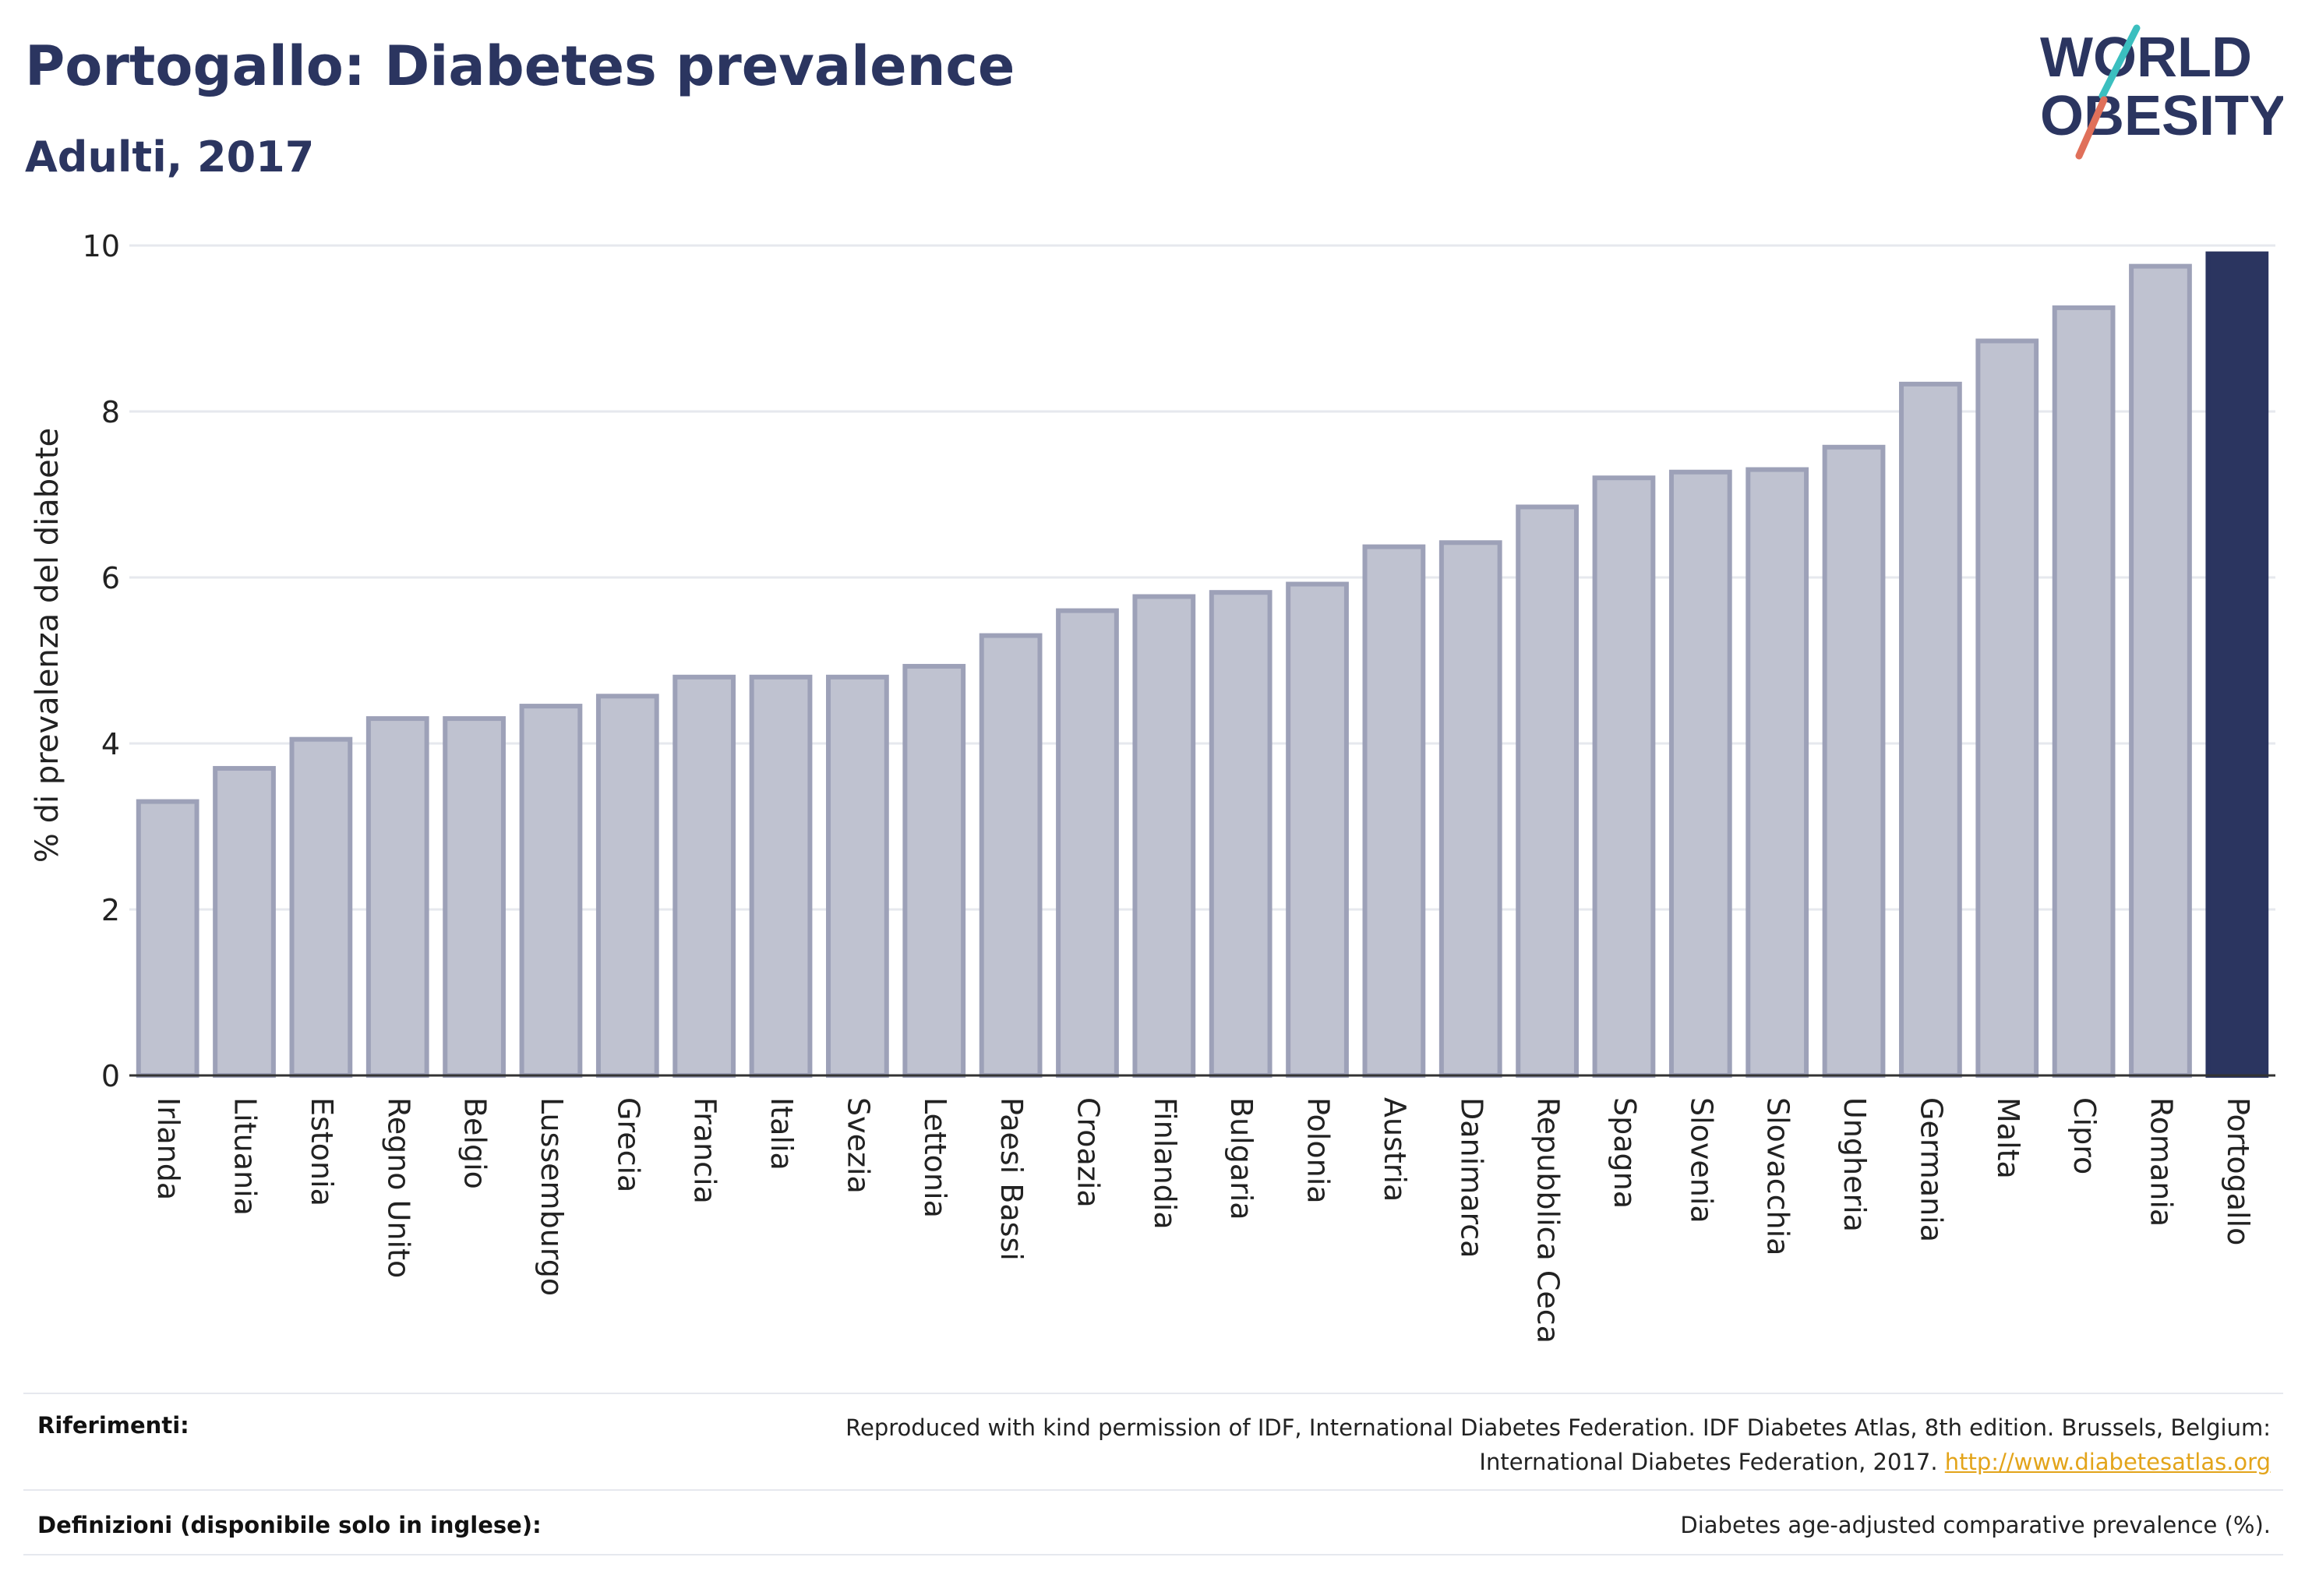 The width and height of the screenshot is (2305, 1596). Describe the element at coordinates (2146, 57) in the screenshot. I see `logo-text-world: WORLD` at that location.